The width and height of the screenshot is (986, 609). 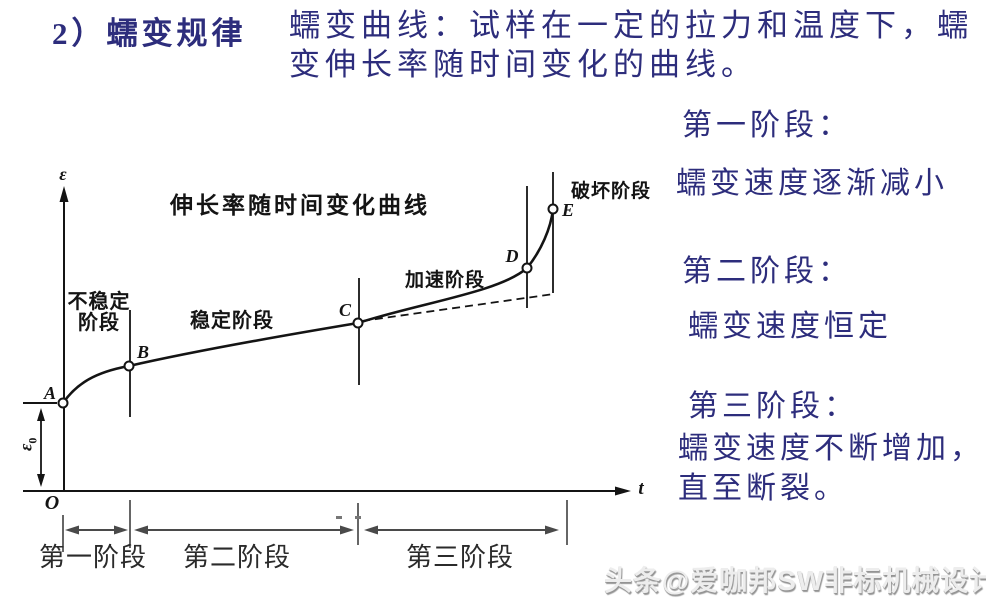 What do you see at coordinates (631, 45) in the screenshot?
I see `creep-curve-definition: 蠕变曲线：试样在一定的拉力和温度下，蠕 变伸长率随时间变化的曲线。` at bounding box center [631, 45].